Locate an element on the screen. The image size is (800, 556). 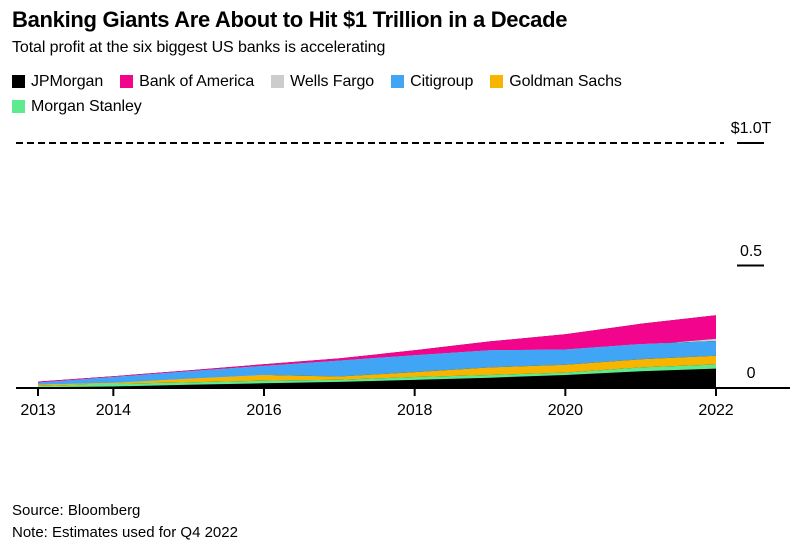
legend-item-jpmorgan: JPMorgan is located at coordinates (57, 81).